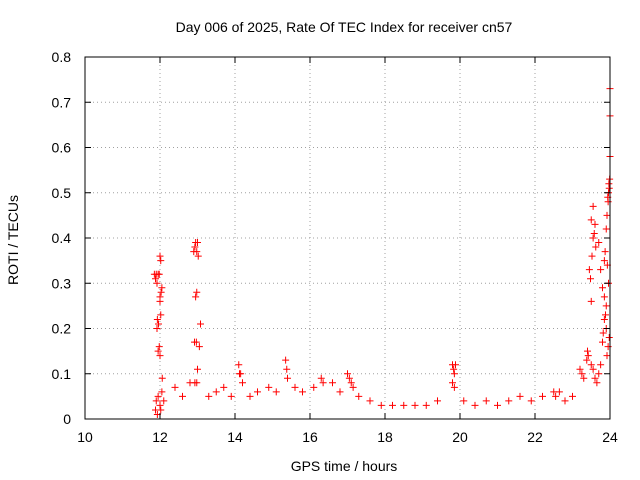  Describe the element at coordinates (535, 437) in the screenshot. I see `x-tick-label: 22` at that location.